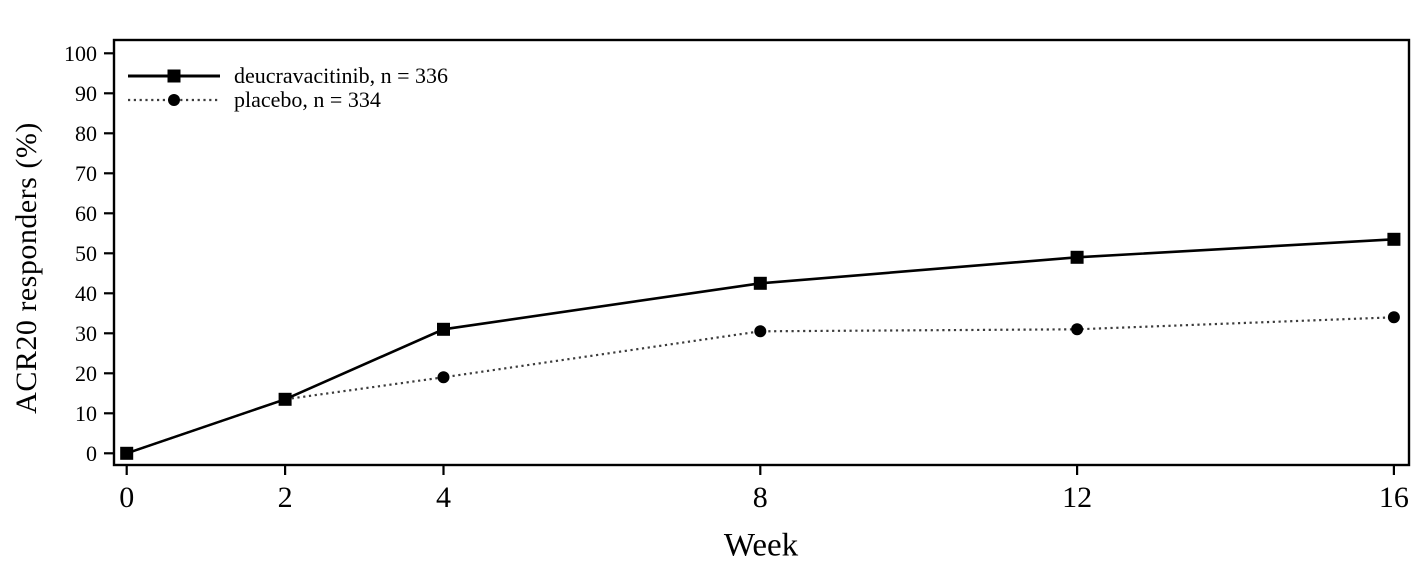 This screenshot has width=1417, height=570. What do you see at coordinates (86, 93) in the screenshot?
I see `y-tick-label: 90` at bounding box center [86, 93].